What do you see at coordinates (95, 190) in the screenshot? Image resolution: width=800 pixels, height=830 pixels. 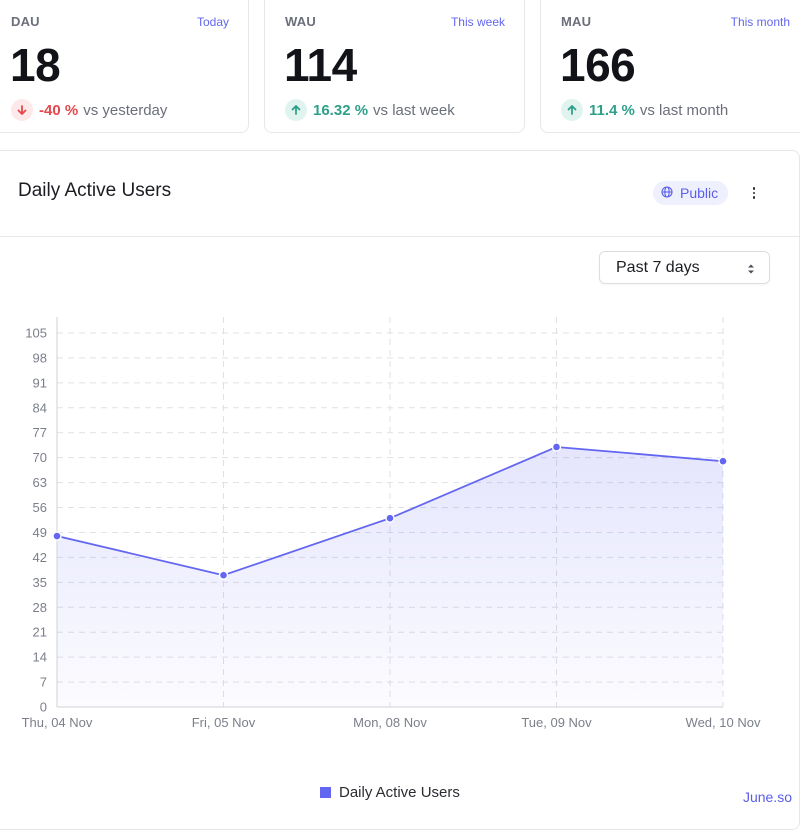 I see `chart-title: Daily Active Users` at bounding box center [95, 190].